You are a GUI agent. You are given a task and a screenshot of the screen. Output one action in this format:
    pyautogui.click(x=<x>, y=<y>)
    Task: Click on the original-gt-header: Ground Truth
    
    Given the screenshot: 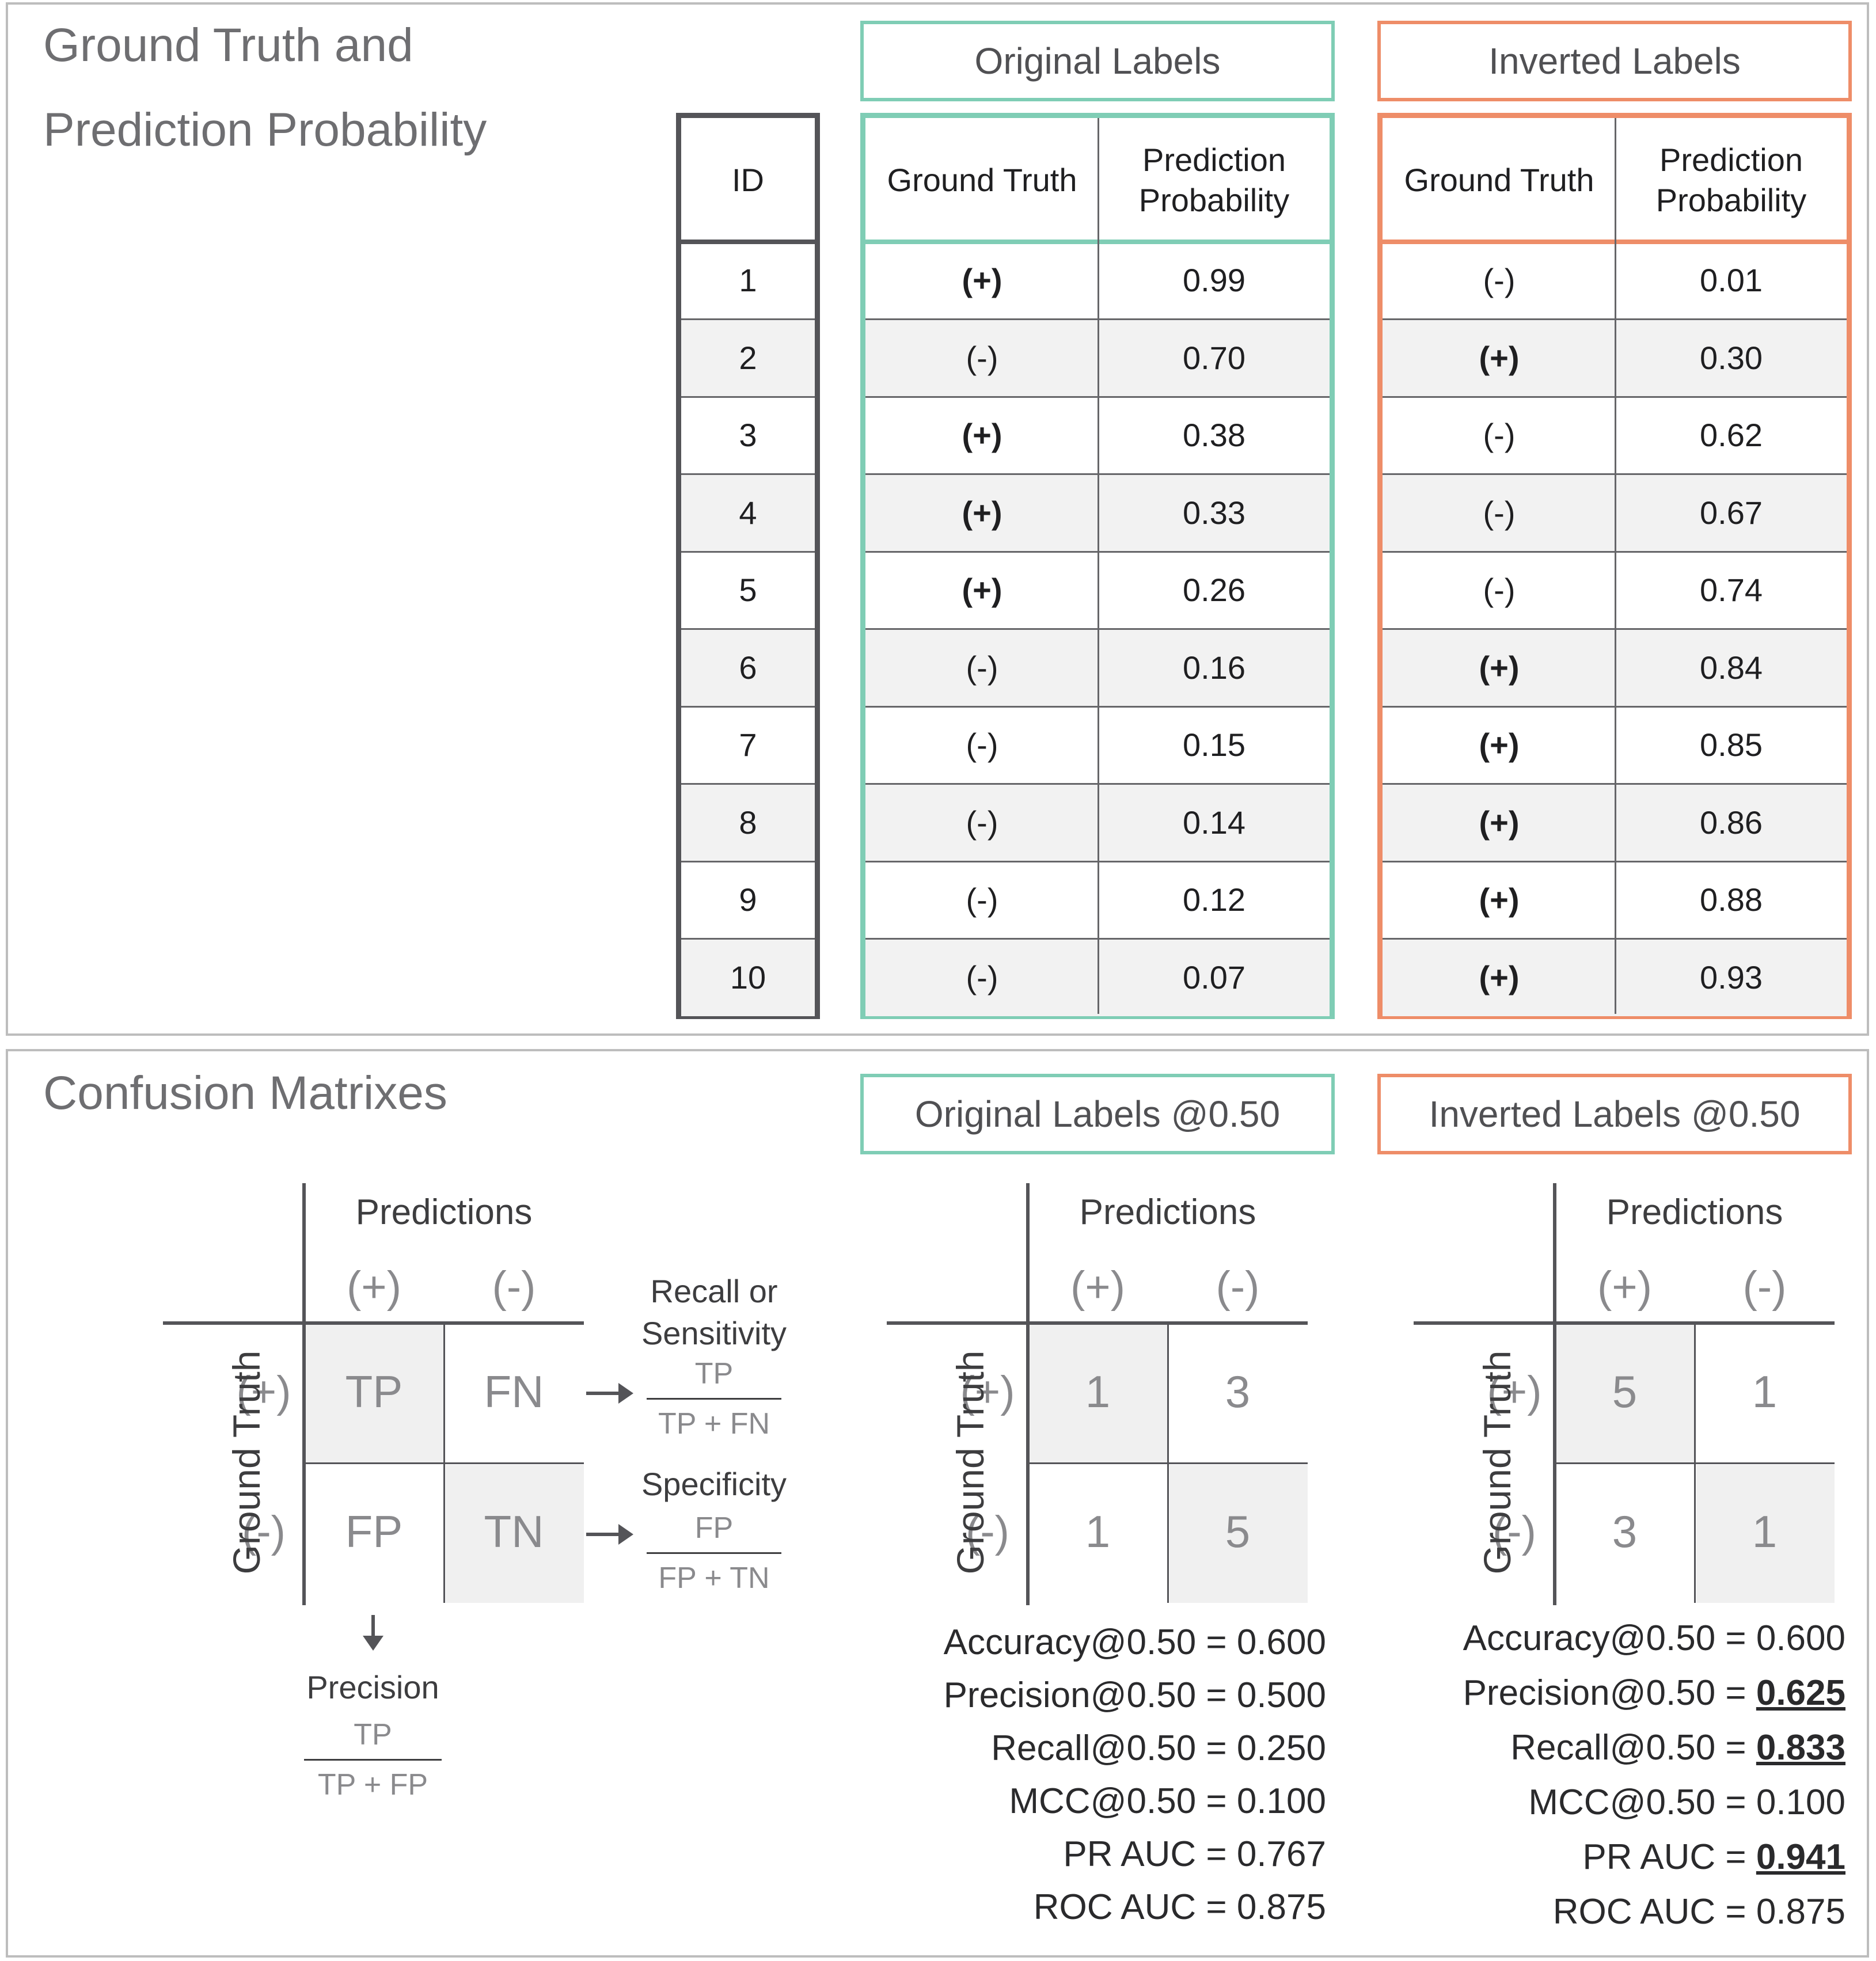 What is the action you would take?
    pyautogui.click(x=982, y=179)
    